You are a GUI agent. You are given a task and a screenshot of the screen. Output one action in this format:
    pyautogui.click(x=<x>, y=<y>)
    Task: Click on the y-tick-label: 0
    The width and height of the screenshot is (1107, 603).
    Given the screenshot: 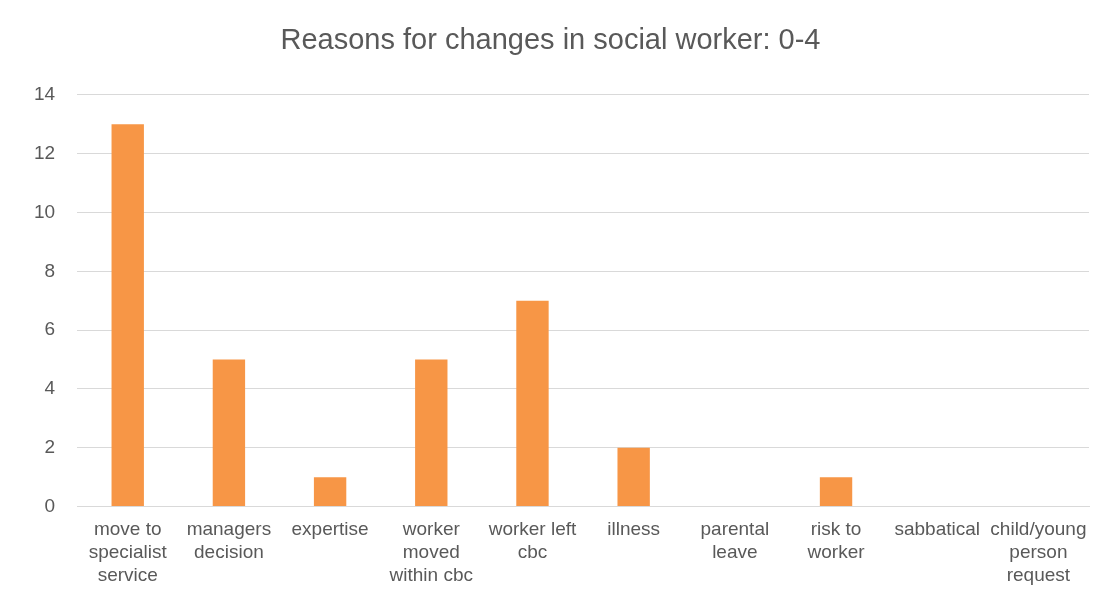 What is the action you would take?
    pyautogui.click(x=50, y=505)
    